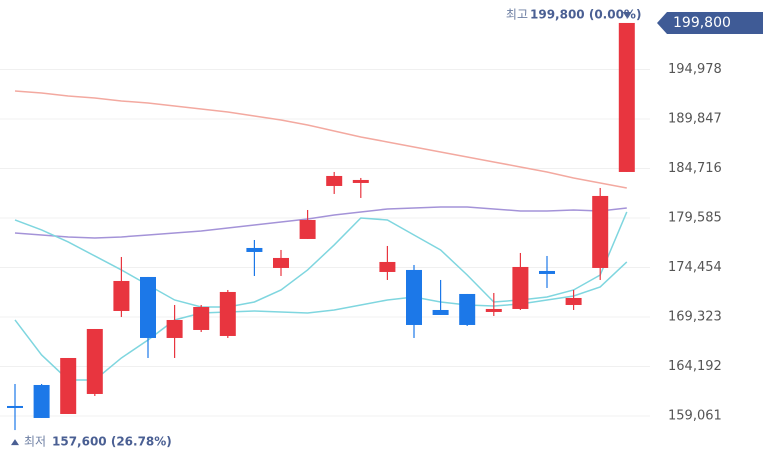 The height and width of the screenshot is (469, 773). Describe the element at coordinates (695, 69) in the screenshot. I see `y-tick-label: 194,978` at that location.